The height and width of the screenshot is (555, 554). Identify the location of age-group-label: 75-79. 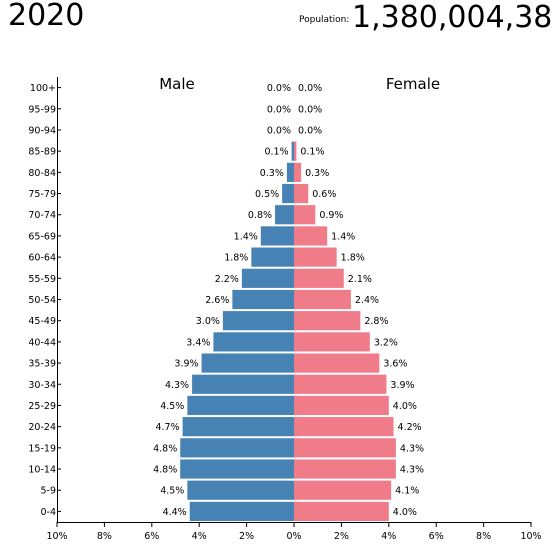
(42, 194).